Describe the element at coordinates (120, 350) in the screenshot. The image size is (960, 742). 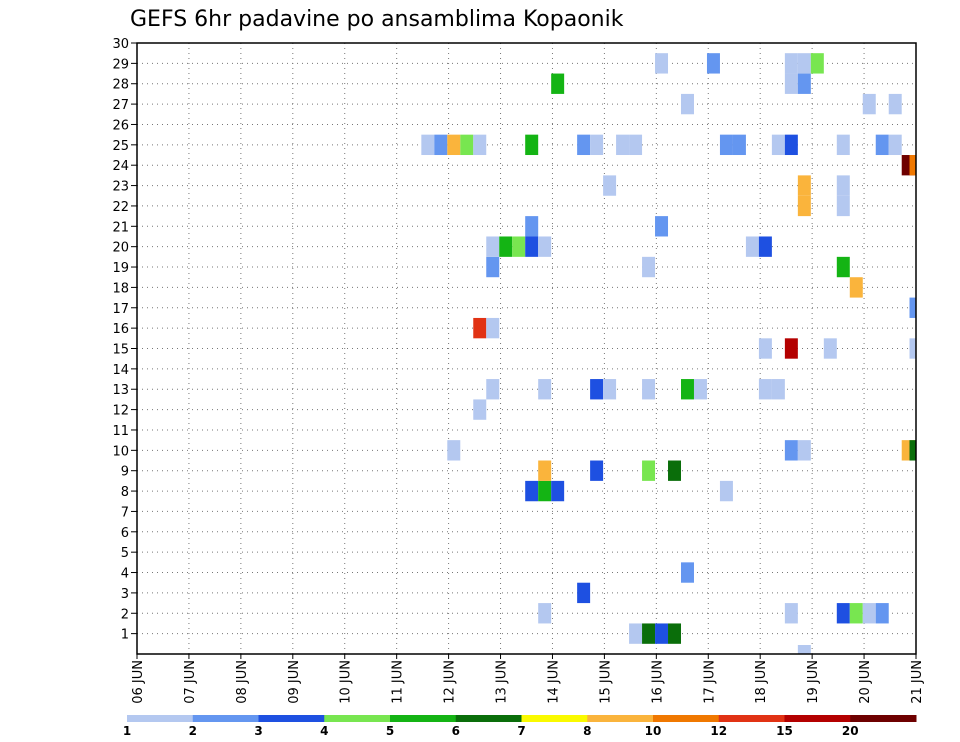
I see `y-tick-label: 15` at that location.